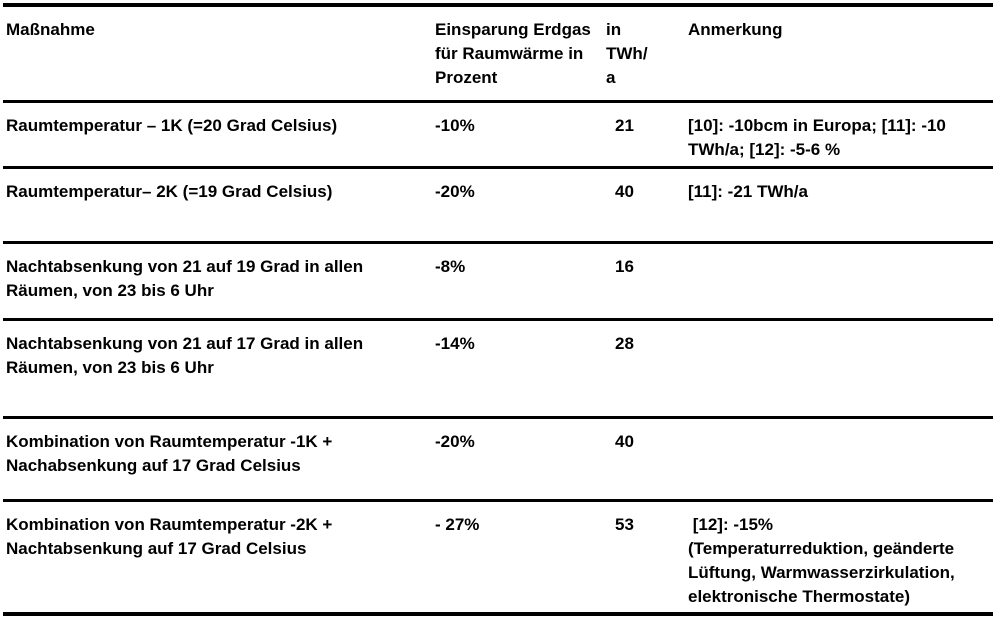 The image size is (1000, 622). What do you see at coordinates (169, 191) in the screenshot?
I see `cell-massnahme: Raumtemperatur– 2K (=19 Grad Celsius)` at bounding box center [169, 191].